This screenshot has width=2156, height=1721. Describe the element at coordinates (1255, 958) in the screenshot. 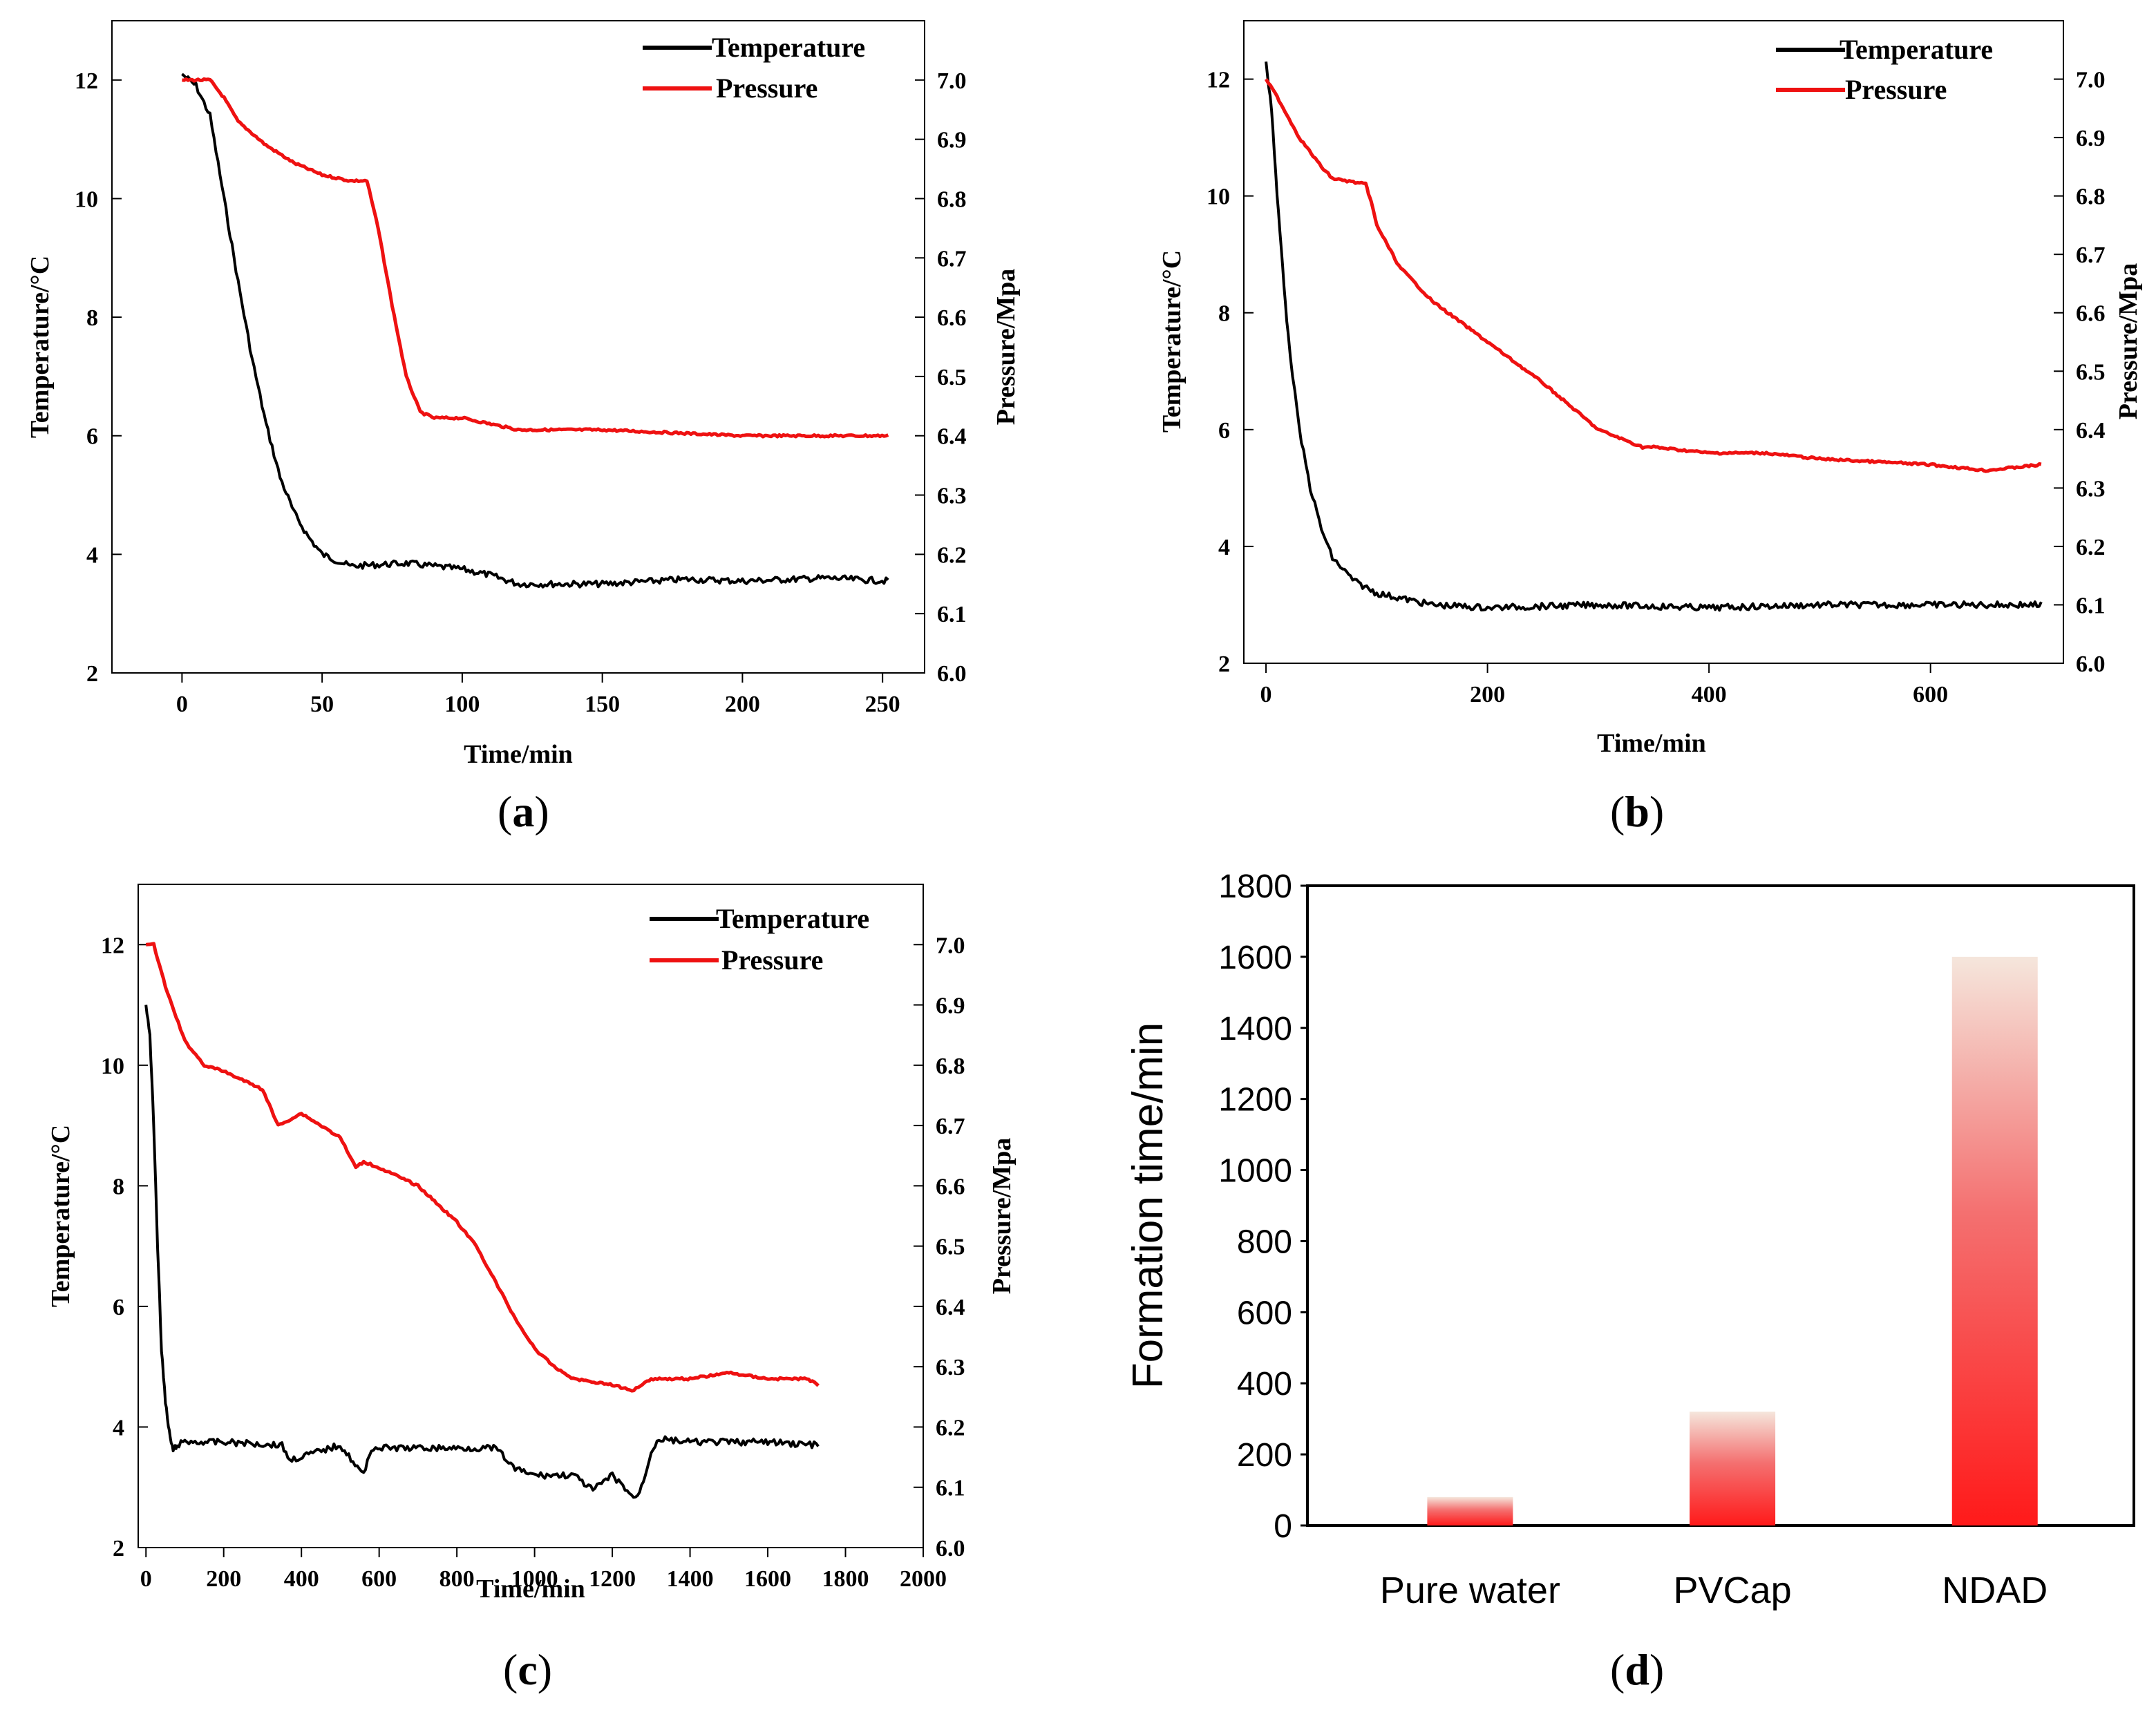

I see `y-tick-label: 1600` at that location.